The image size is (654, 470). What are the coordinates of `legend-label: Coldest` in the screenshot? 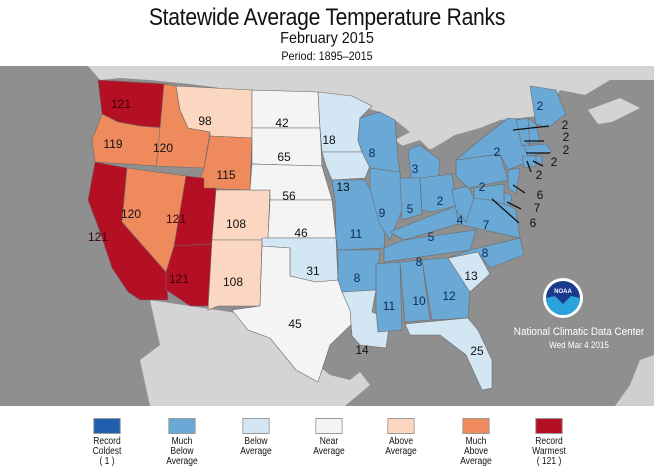 It's located at (107, 451).